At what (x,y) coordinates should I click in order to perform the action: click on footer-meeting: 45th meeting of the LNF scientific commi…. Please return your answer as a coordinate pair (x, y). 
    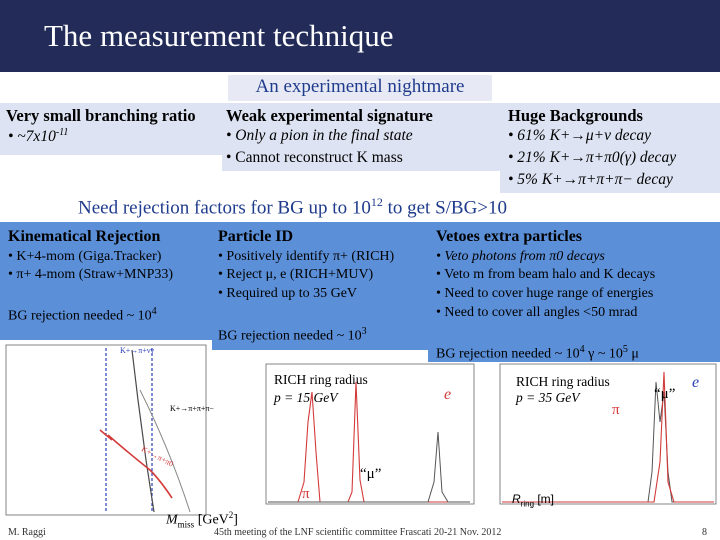
    Looking at the image, I should click on (358, 532).